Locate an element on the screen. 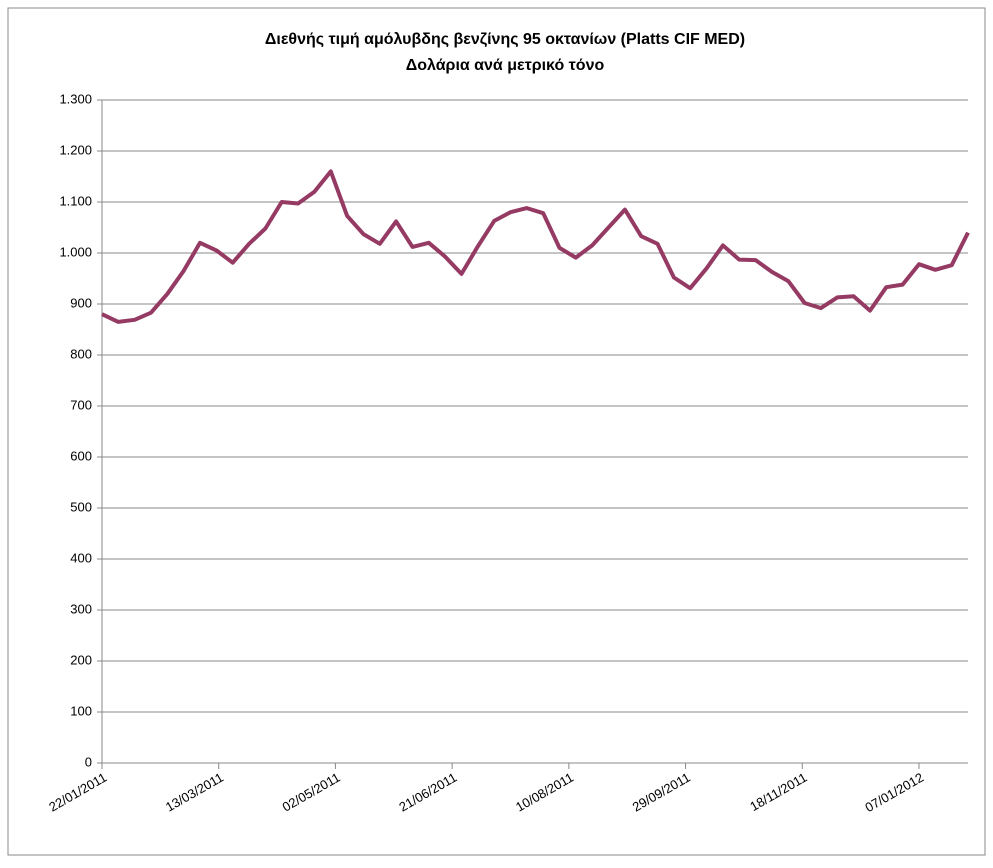 This screenshot has width=993, height=868. y-tick-label: 1.200 is located at coordinates (75, 149).